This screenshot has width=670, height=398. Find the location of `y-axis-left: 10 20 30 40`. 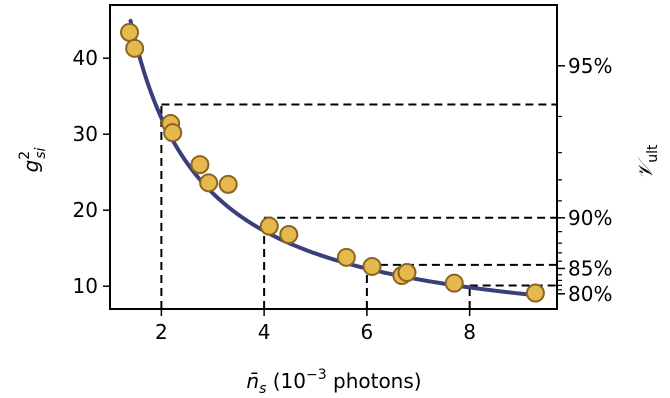

y-axis-left: 10 20 30 40 is located at coordinates (91, 172).